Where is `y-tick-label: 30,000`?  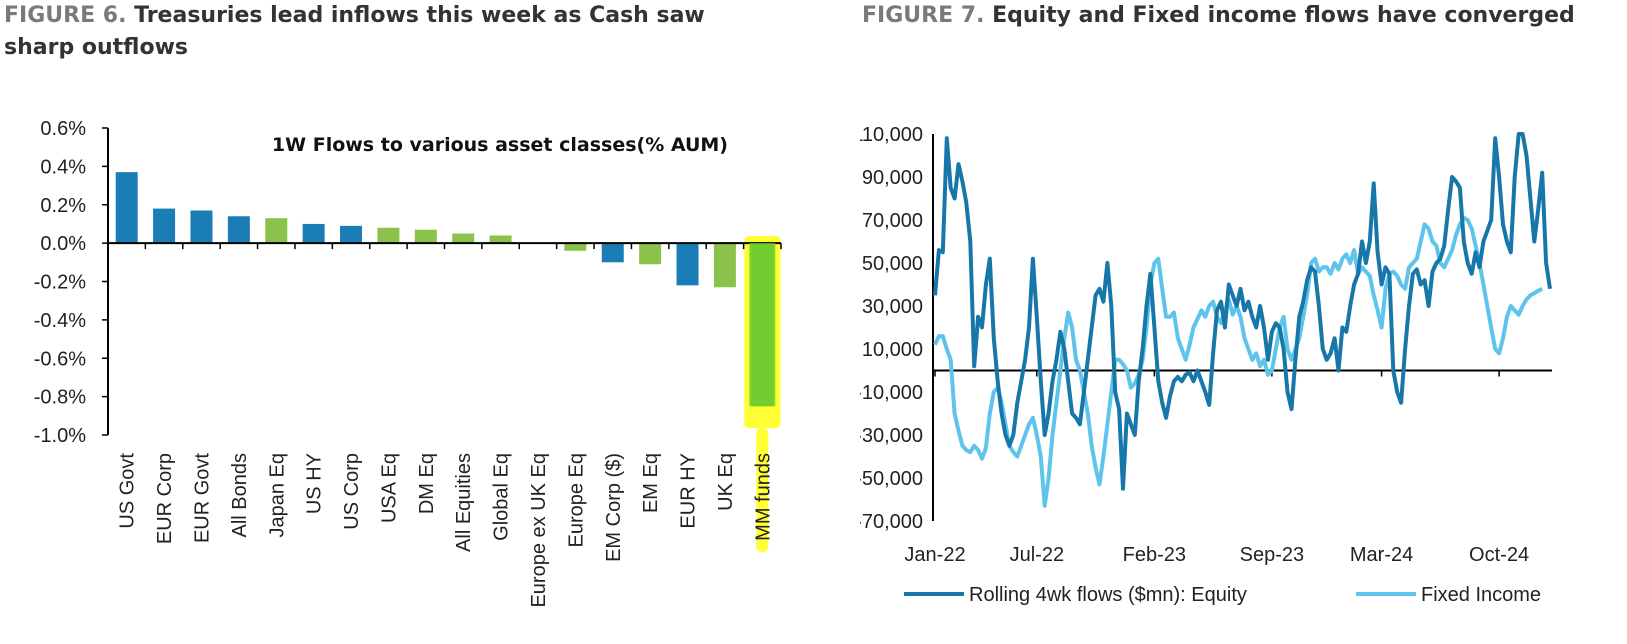
y-tick-label: 30,000 is located at coordinates (892, 307).